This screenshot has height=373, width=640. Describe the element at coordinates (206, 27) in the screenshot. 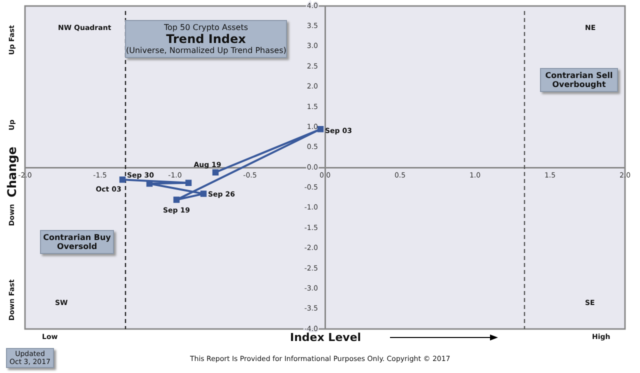

I see `annotation: Top 50 Crypto Assets` at that location.